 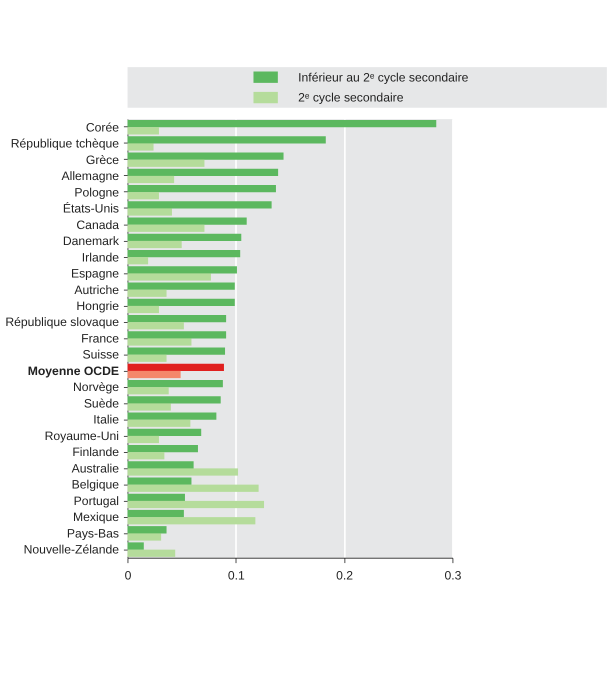 I want to click on y-tick-label: République slovaque, so click(x=62, y=322).